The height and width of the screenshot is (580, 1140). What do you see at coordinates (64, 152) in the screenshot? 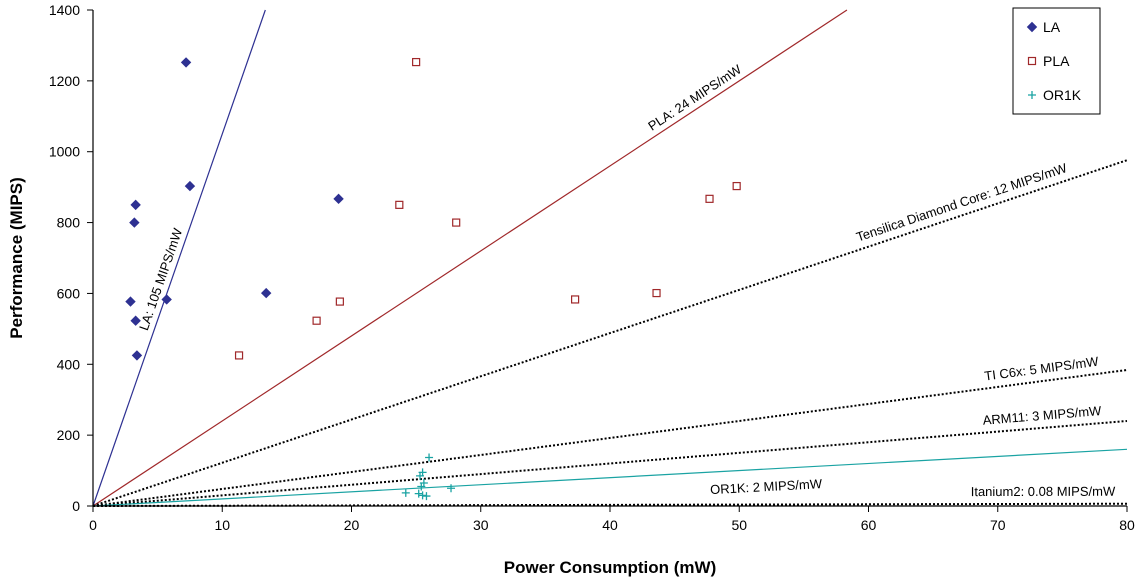
I see `y-tick-label: 1000` at bounding box center [64, 152].